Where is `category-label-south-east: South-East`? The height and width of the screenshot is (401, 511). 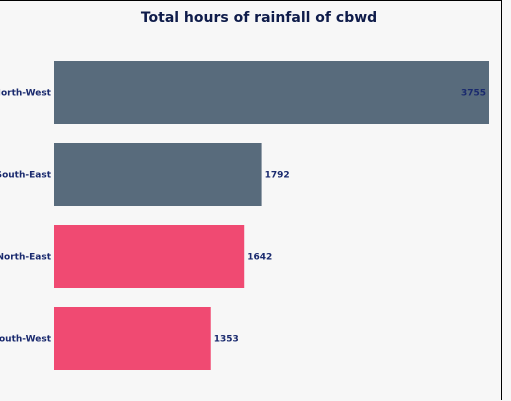 category-label-south-east: South-East is located at coordinates (26, 176).